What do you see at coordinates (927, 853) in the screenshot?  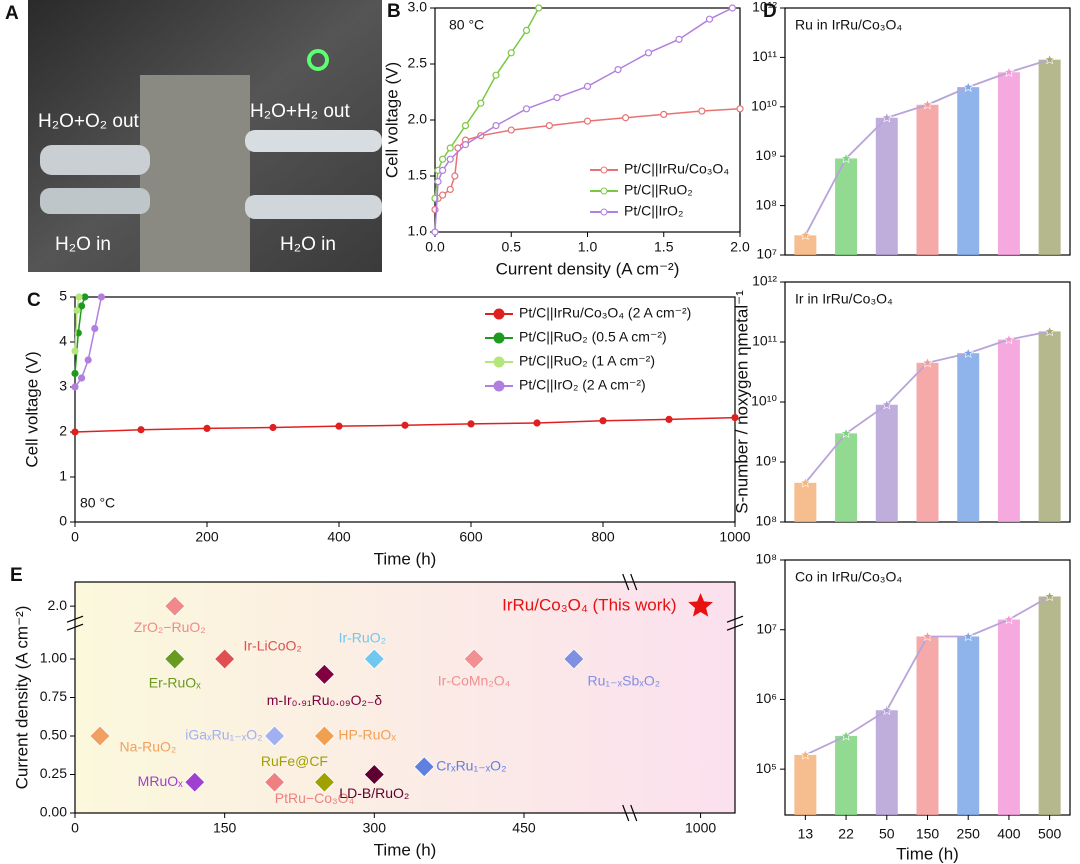 I see `x-axis-label: Time (h)` at bounding box center [927, 853].